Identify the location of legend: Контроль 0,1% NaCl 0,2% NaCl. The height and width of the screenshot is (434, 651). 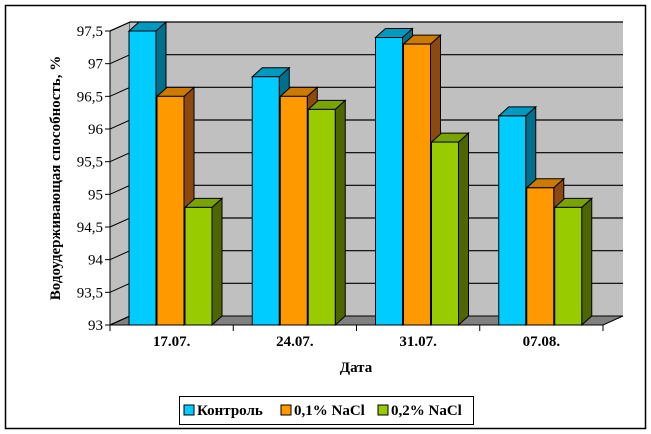
(326, 410).